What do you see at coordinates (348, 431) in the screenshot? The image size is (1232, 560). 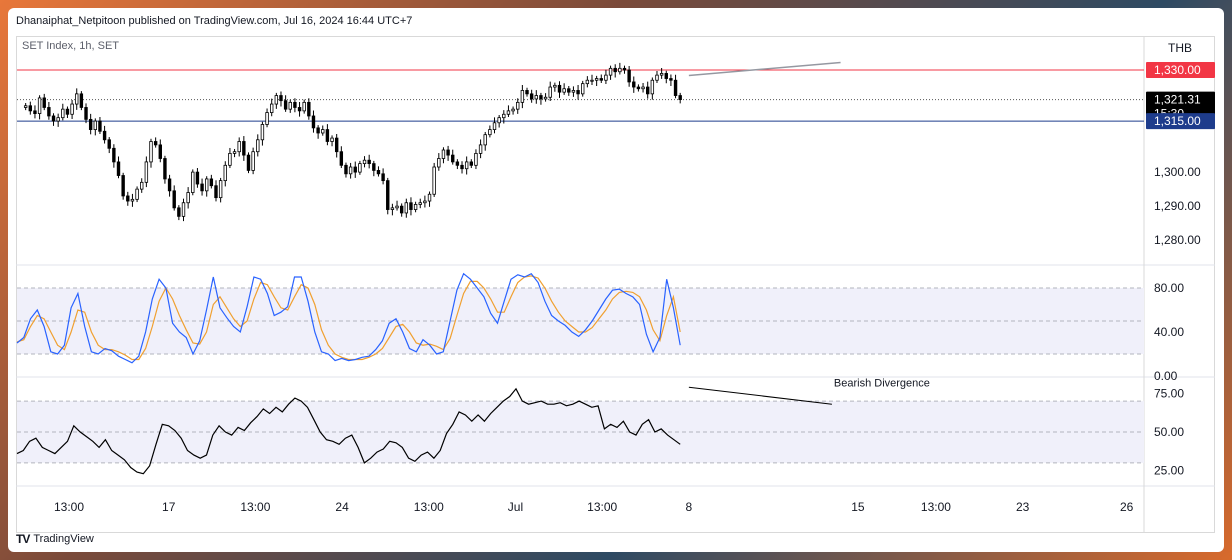 I see `rsi-line` at bounding box center [348, 431].